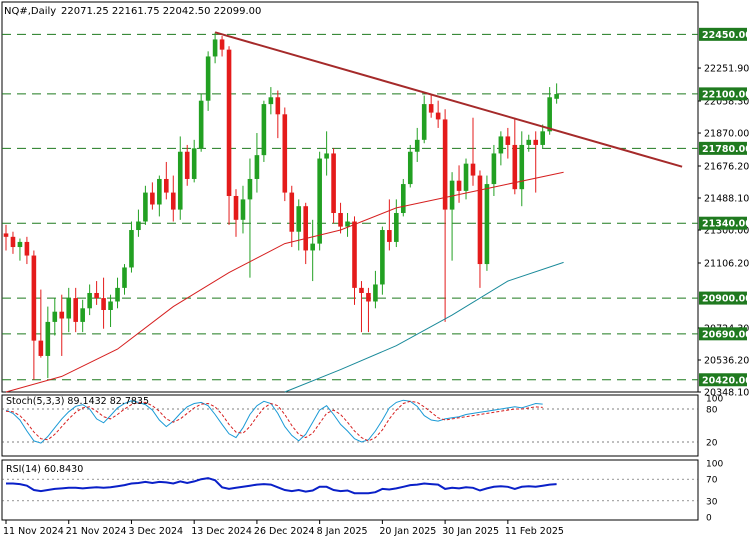  I want to click on rsi-line, so click(281, 486).